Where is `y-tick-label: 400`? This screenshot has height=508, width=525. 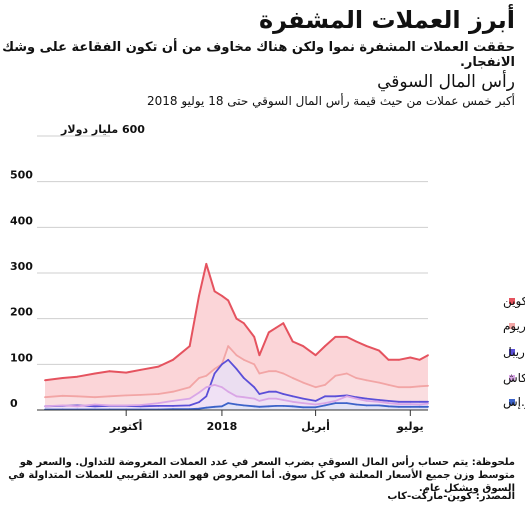 y-tick-label: 400 is located at coordinates (21, 220).